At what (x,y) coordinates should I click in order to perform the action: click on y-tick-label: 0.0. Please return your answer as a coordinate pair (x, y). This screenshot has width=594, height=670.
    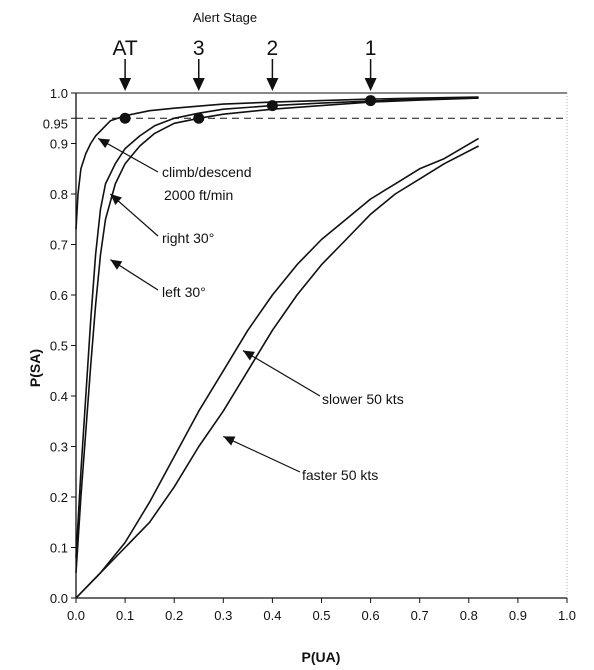
    Looking at the image, I should click on (59, 598).